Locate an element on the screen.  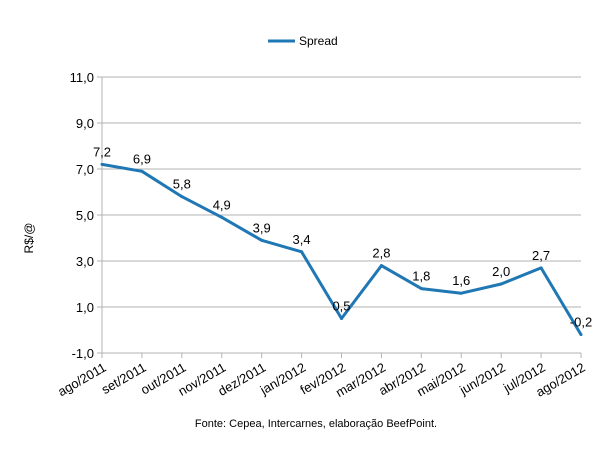
data-label: 4,9 is located at coordinates (222, 204).